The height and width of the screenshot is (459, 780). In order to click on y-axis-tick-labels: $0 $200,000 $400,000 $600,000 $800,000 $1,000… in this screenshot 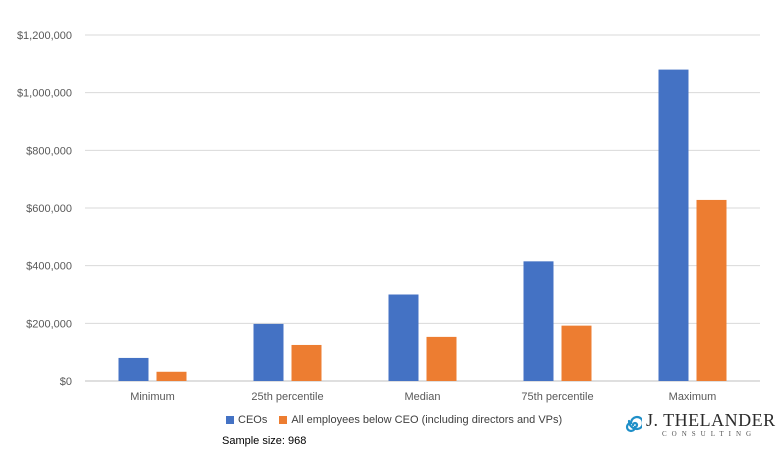, I will do `click(44, 209)`.